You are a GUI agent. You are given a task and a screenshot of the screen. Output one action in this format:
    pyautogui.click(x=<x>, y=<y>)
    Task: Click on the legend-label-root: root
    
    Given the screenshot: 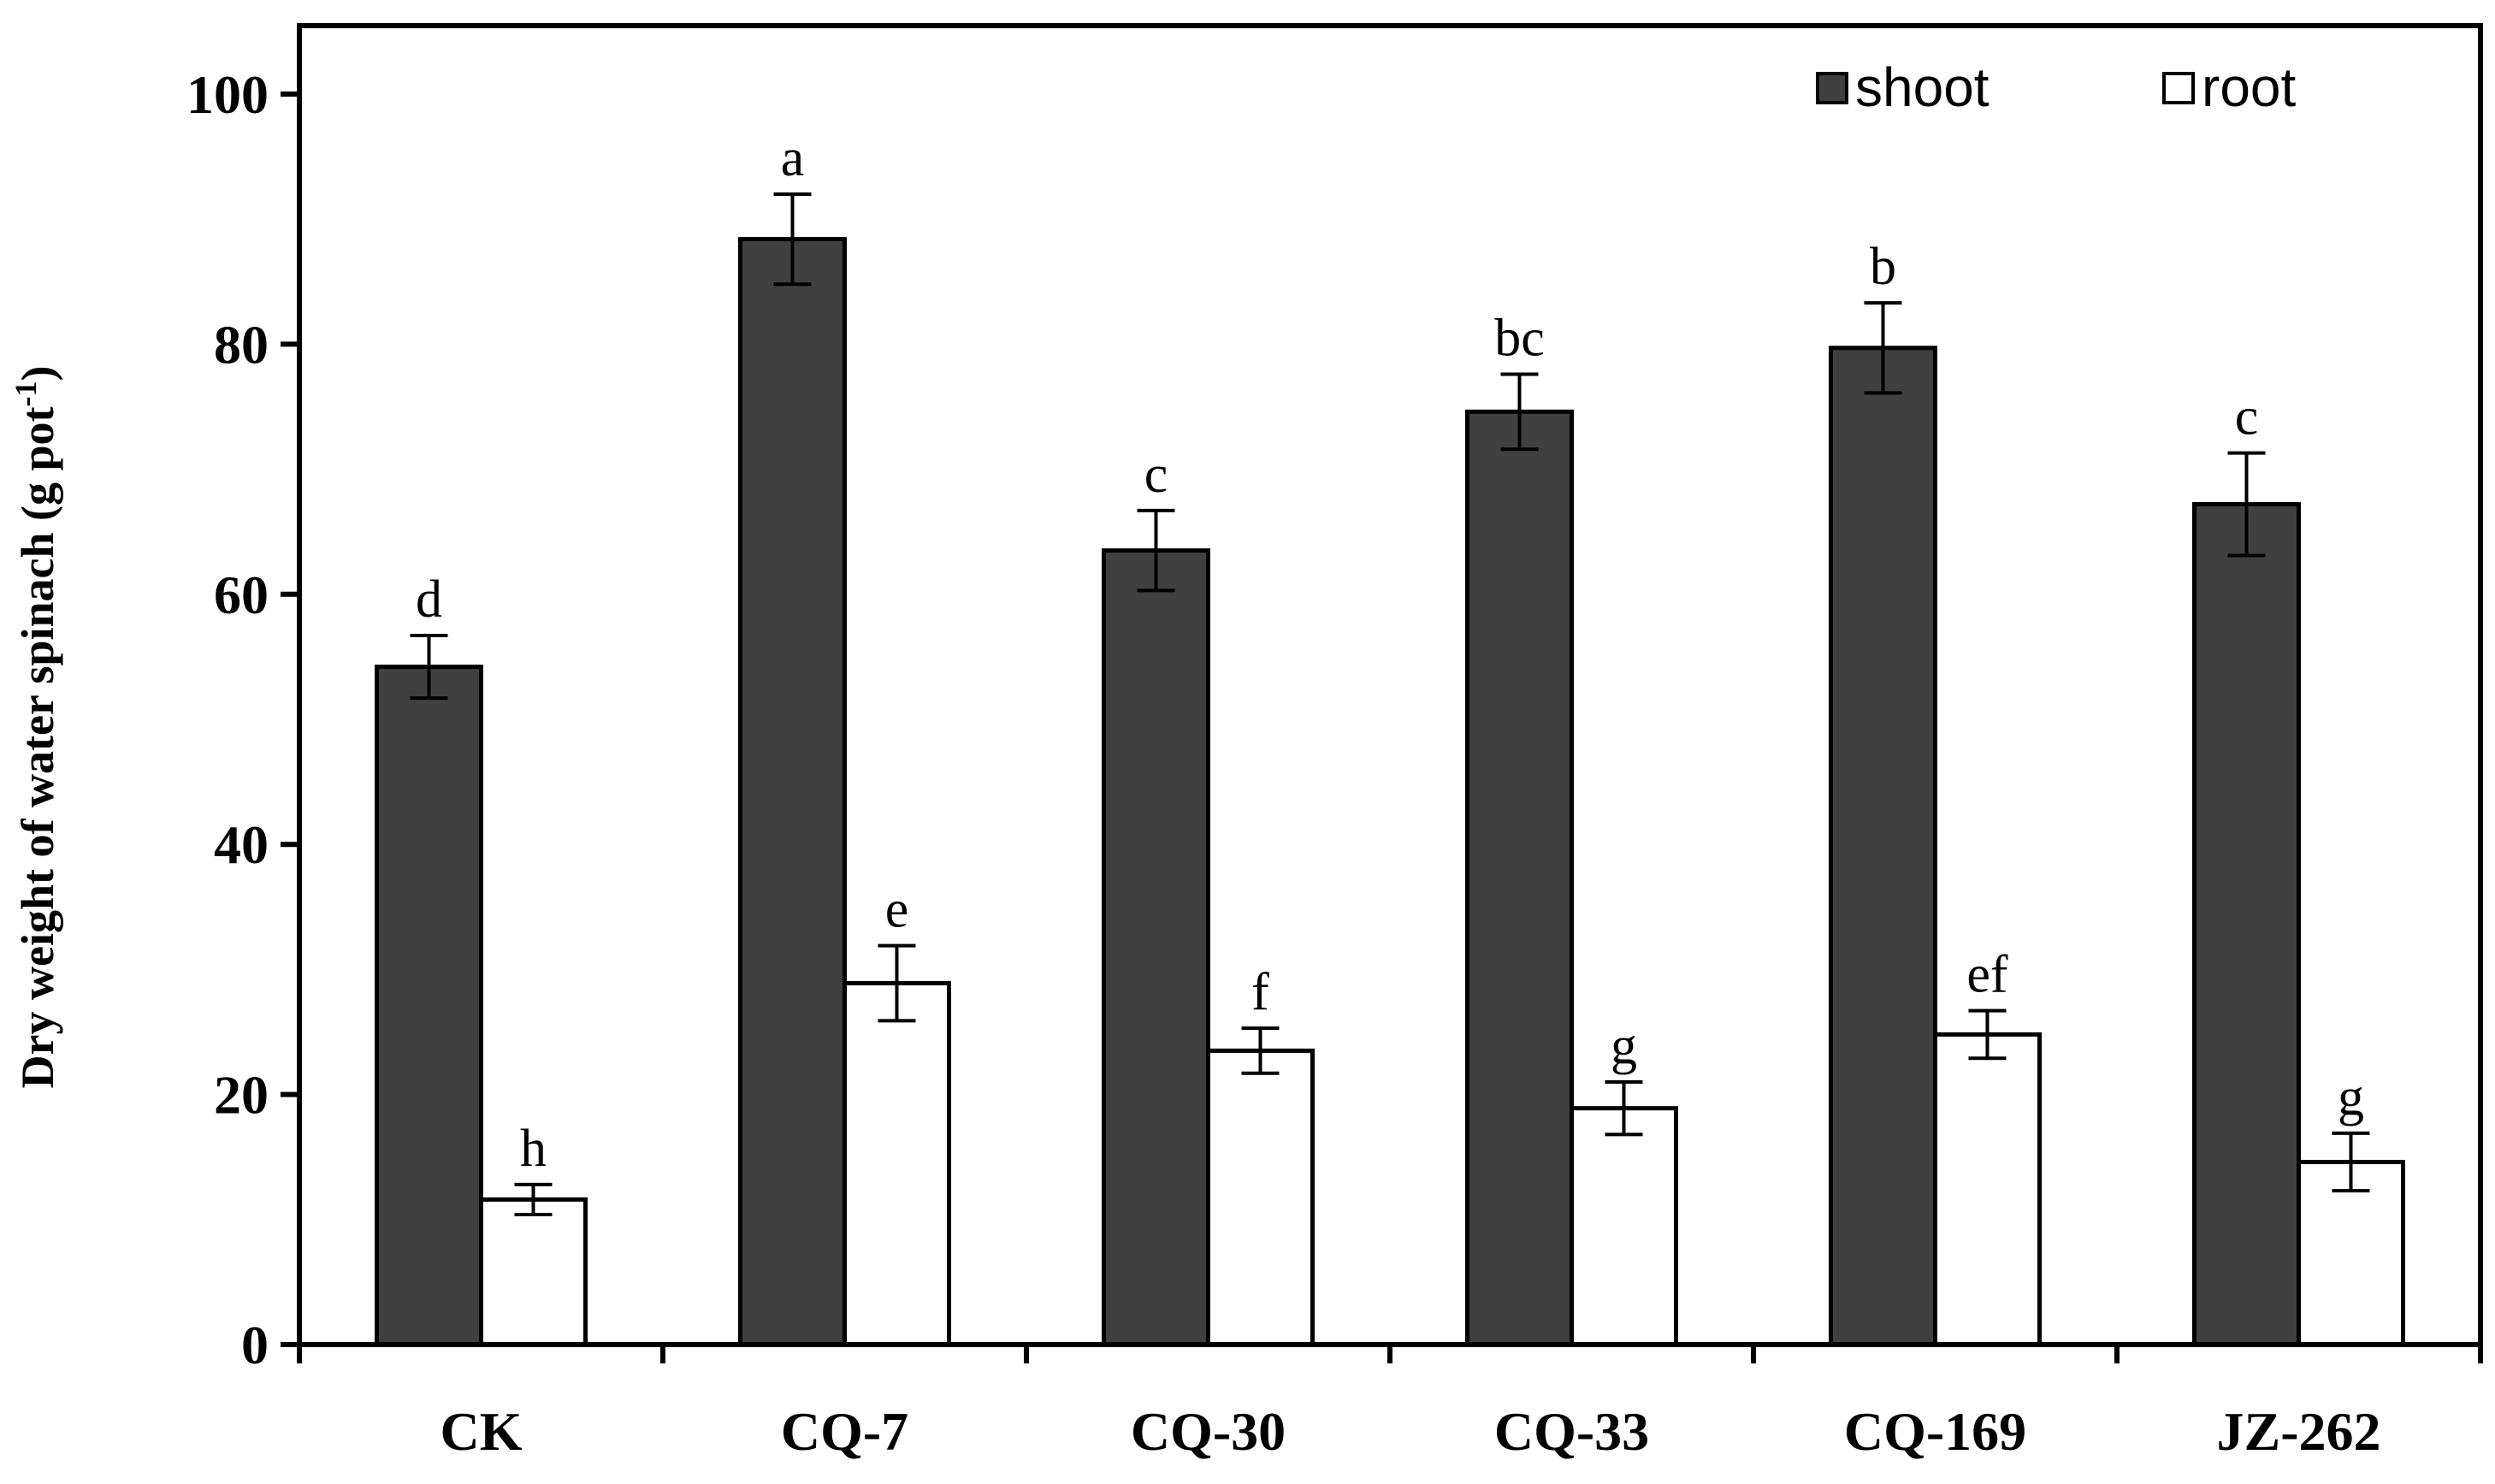 What is the action you would take?
    pyautogui.click(x=2249, y=87)
    